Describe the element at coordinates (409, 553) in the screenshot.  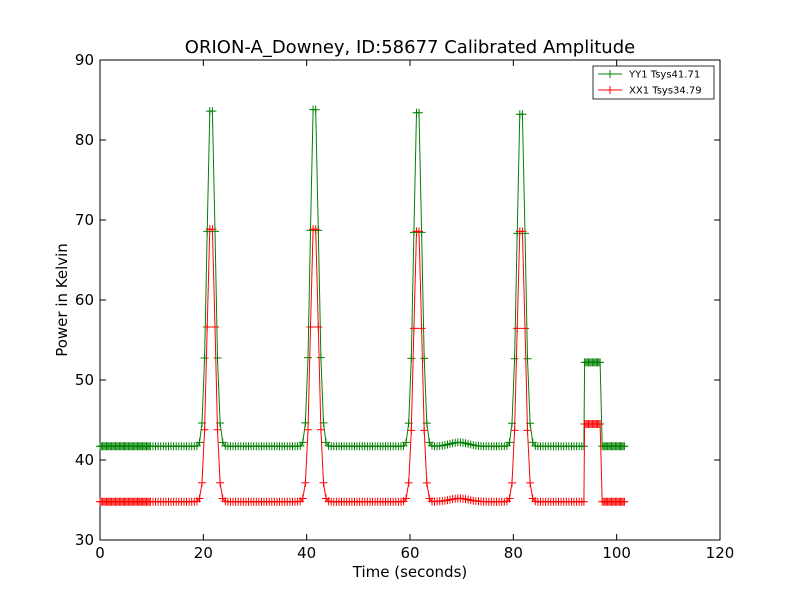
I see `x-tick-label: 60` at that location.